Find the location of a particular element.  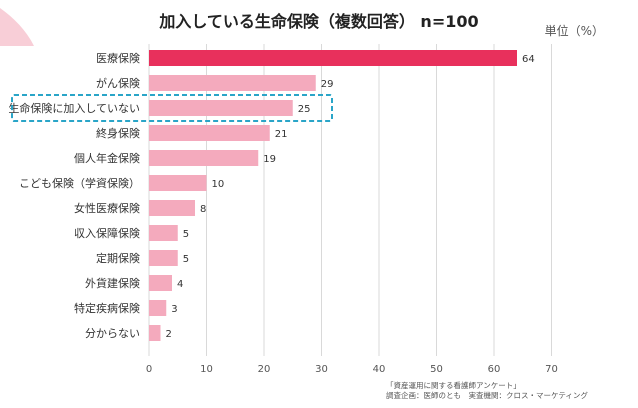

category-label: 医療保険 is located at coordinates (118, 58).